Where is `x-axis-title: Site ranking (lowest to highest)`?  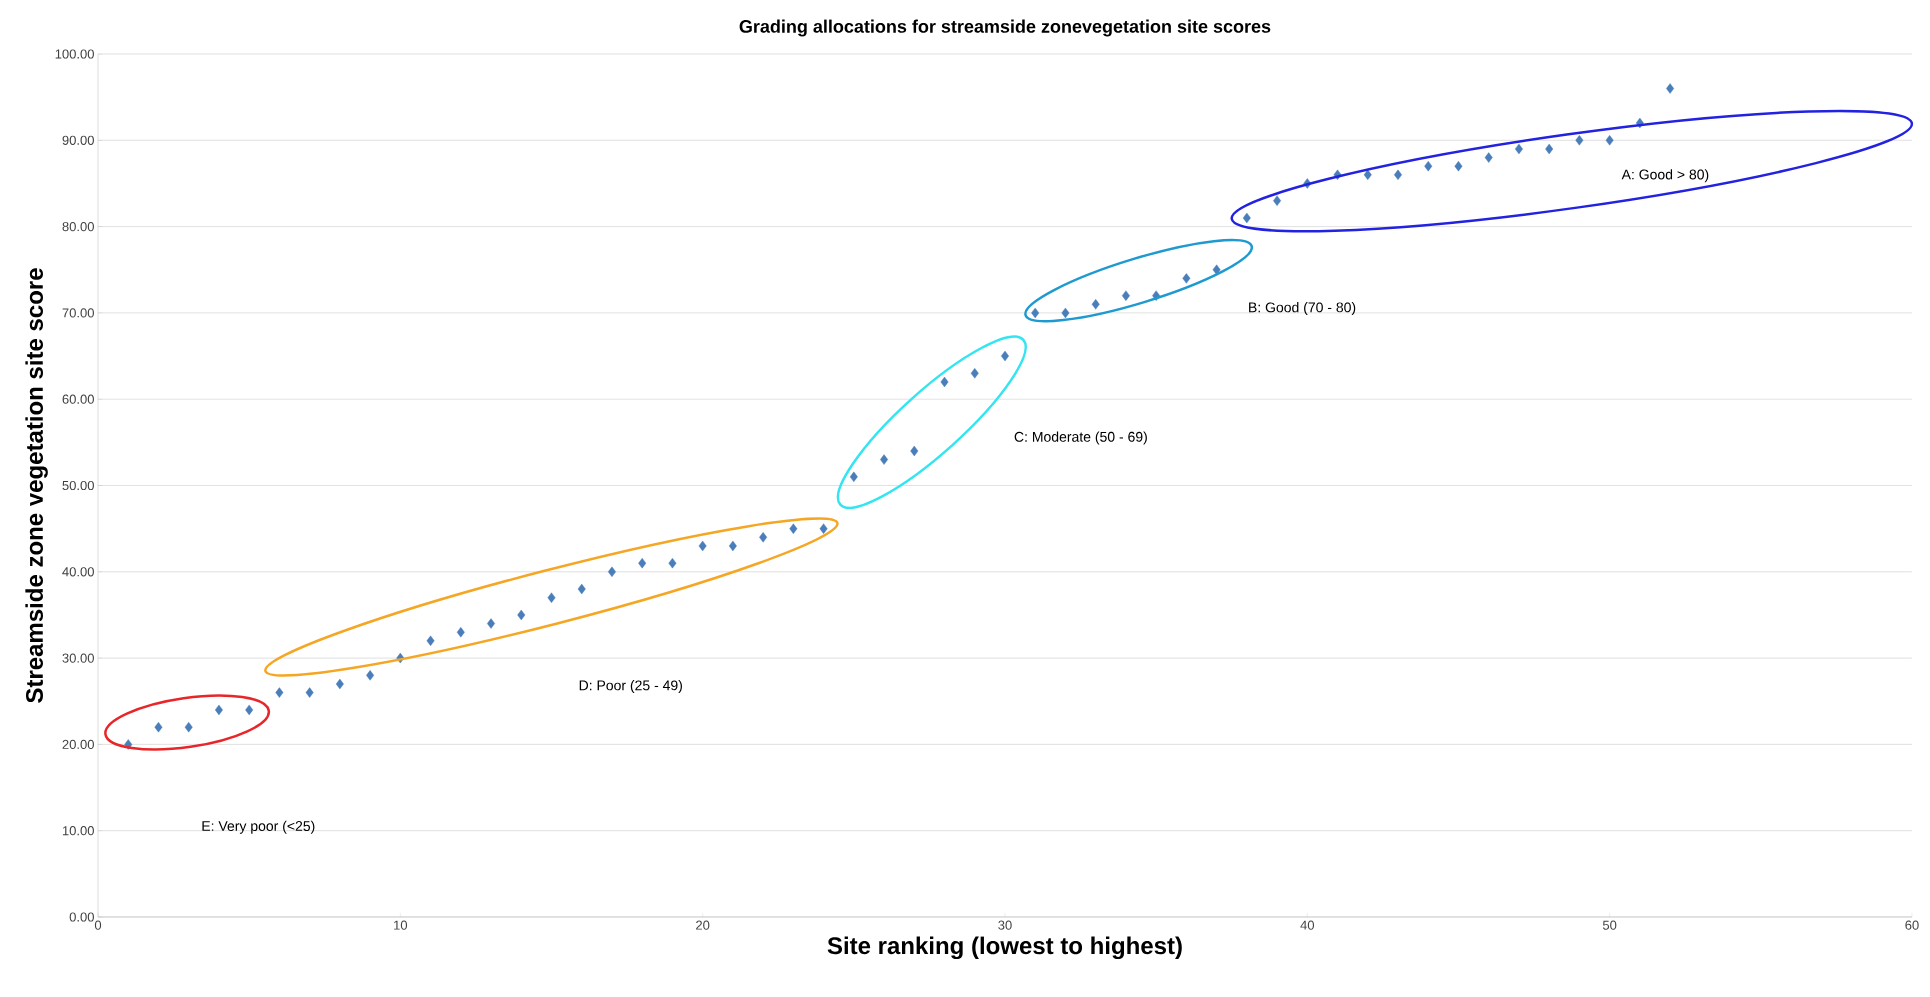
x-axis-title: Site ranking (lowest to highest) is located at coordinates (1004, 948).